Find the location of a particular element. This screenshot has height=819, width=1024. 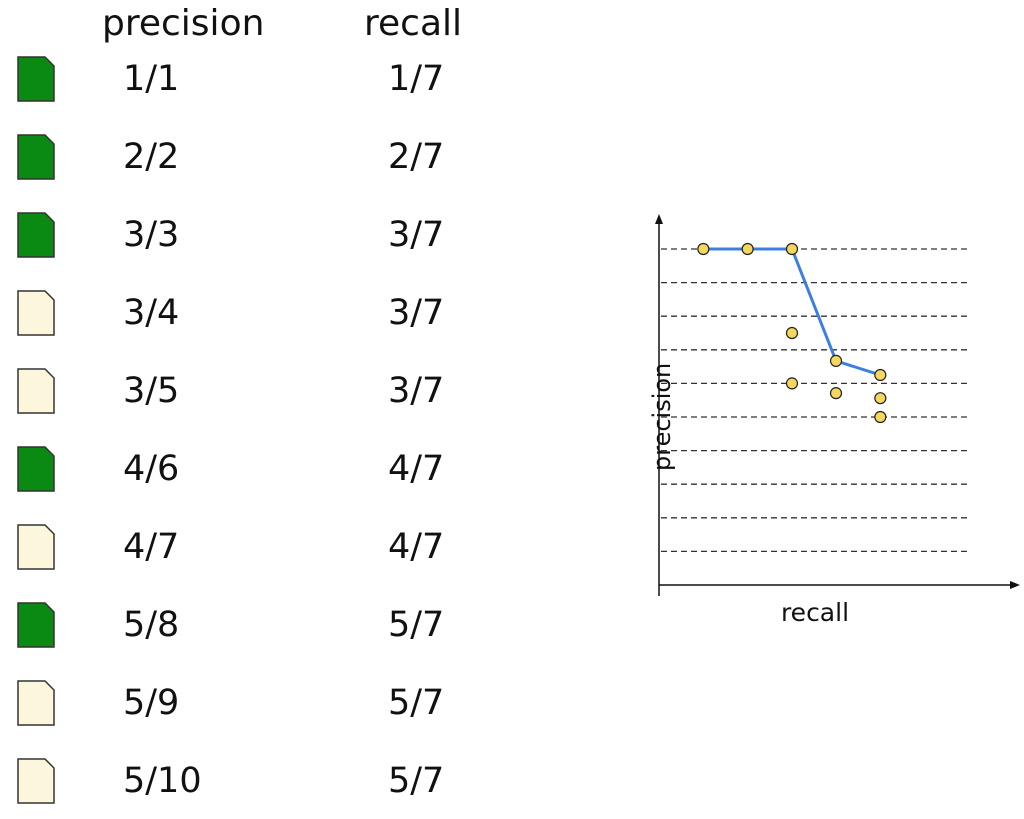

interpolated-precision-curve is located at coordinates (792, 312).